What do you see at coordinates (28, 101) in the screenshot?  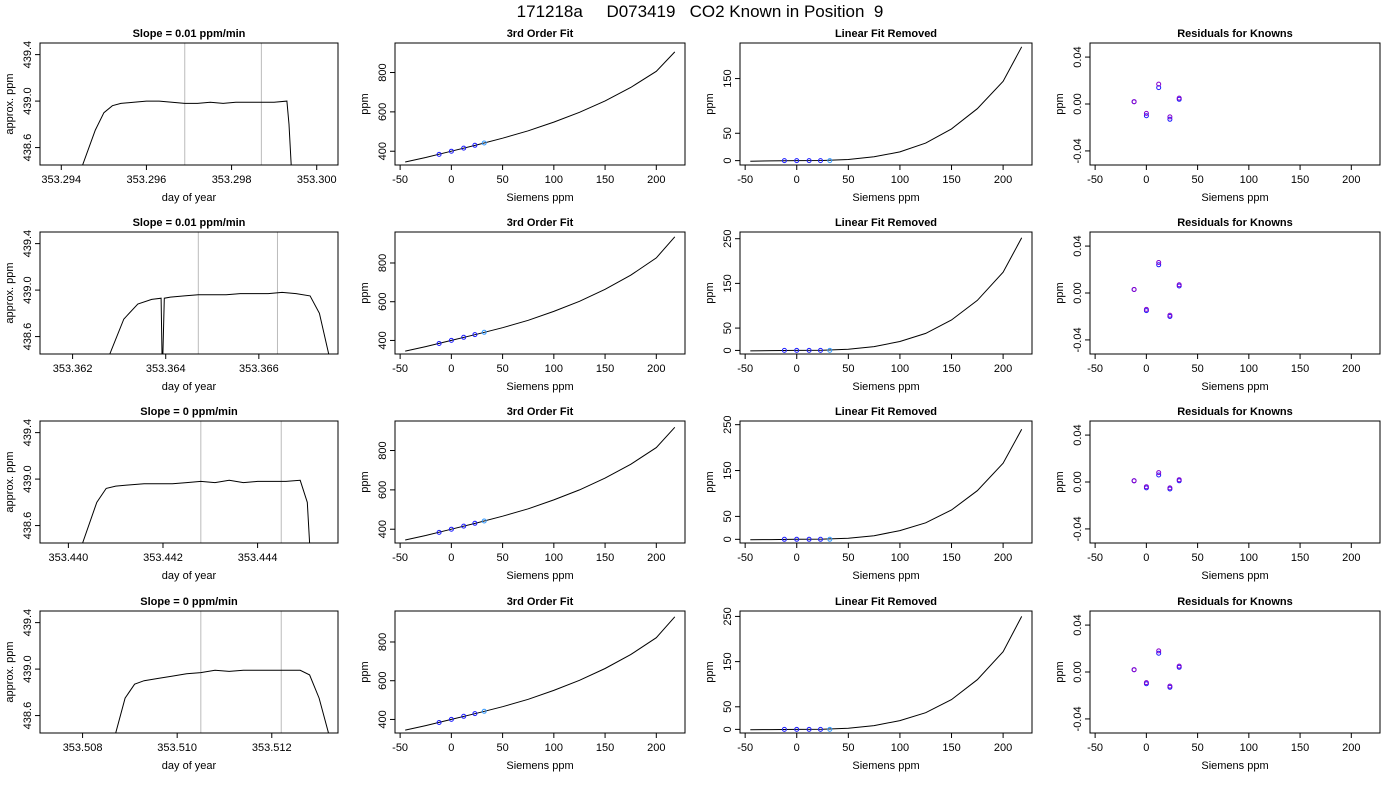 I see `y-tick-label: 439.0` at bounding box center [28, 101].